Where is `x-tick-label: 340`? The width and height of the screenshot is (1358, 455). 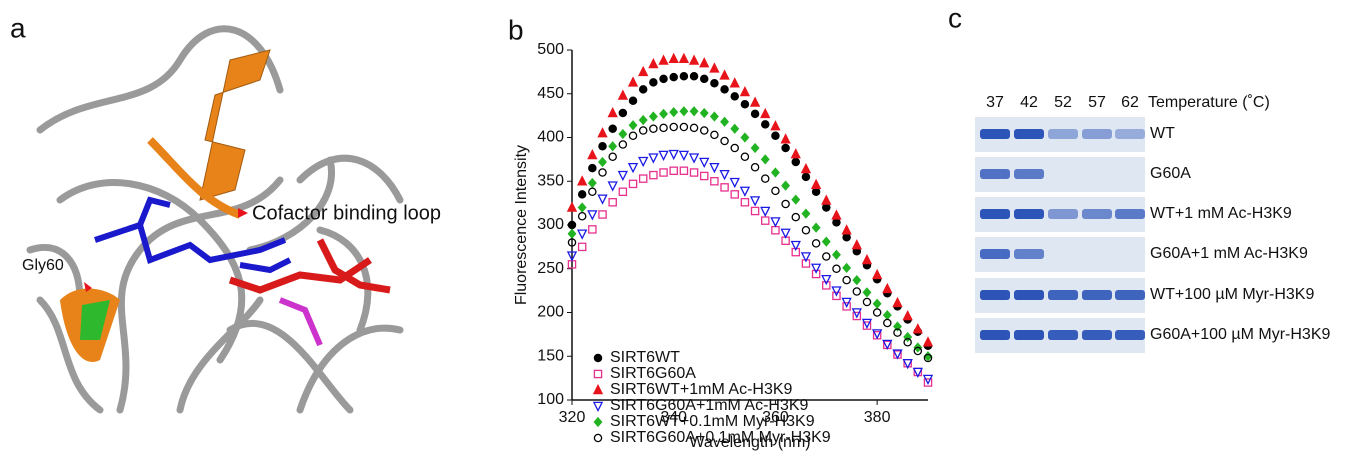
x-tick-label: 340 is located at coordinates (673, 417).